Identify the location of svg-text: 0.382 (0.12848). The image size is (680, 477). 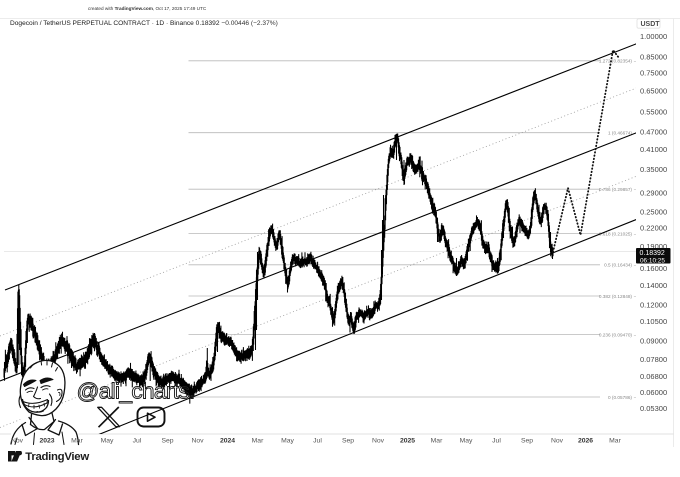
(616, 296).